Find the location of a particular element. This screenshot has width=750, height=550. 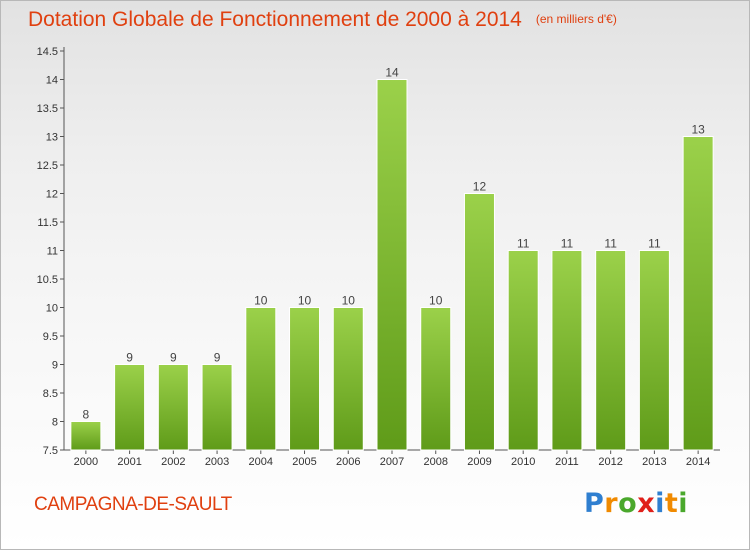

y-tick-label: 8 is located at coordinates (55, 423).